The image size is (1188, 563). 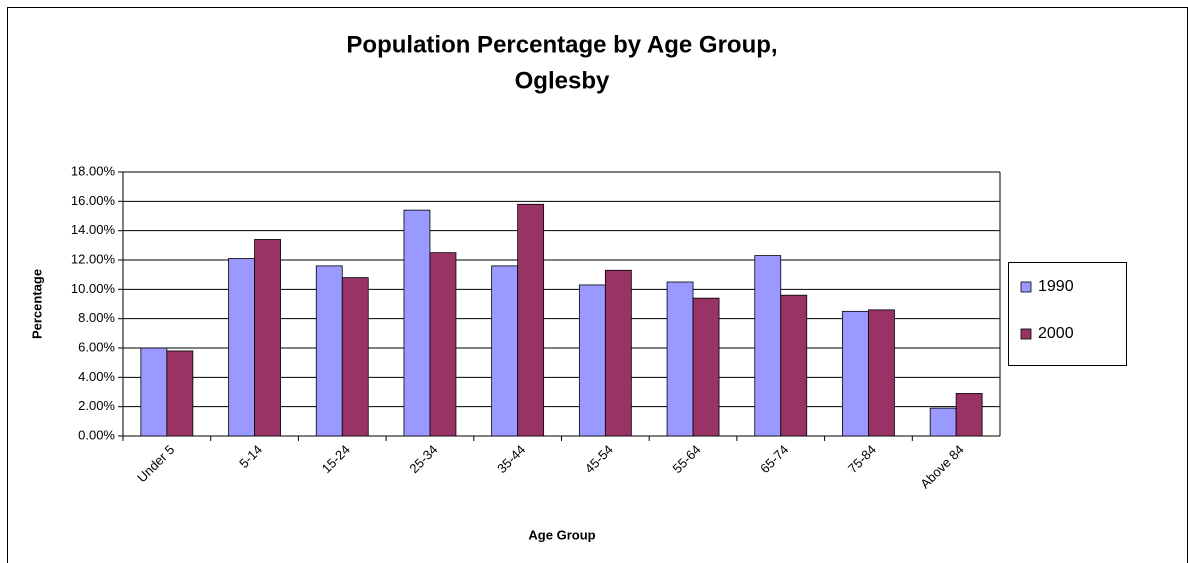 What do you see at coordinates (1067, 314) in the screenshot?
I see `legend-box` at bounding box center [1067, 314].